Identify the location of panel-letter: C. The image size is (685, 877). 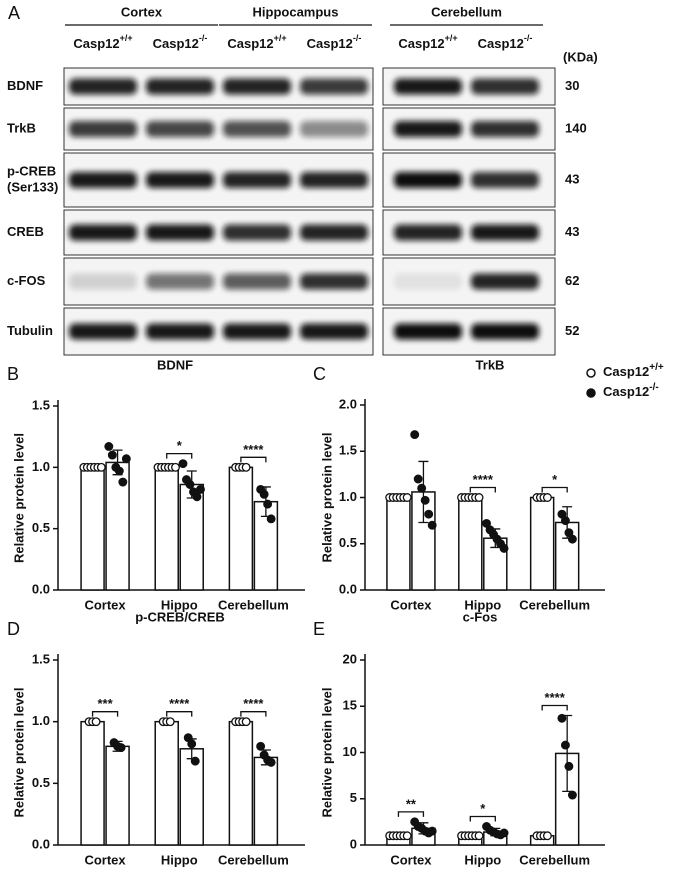
(319, 374).